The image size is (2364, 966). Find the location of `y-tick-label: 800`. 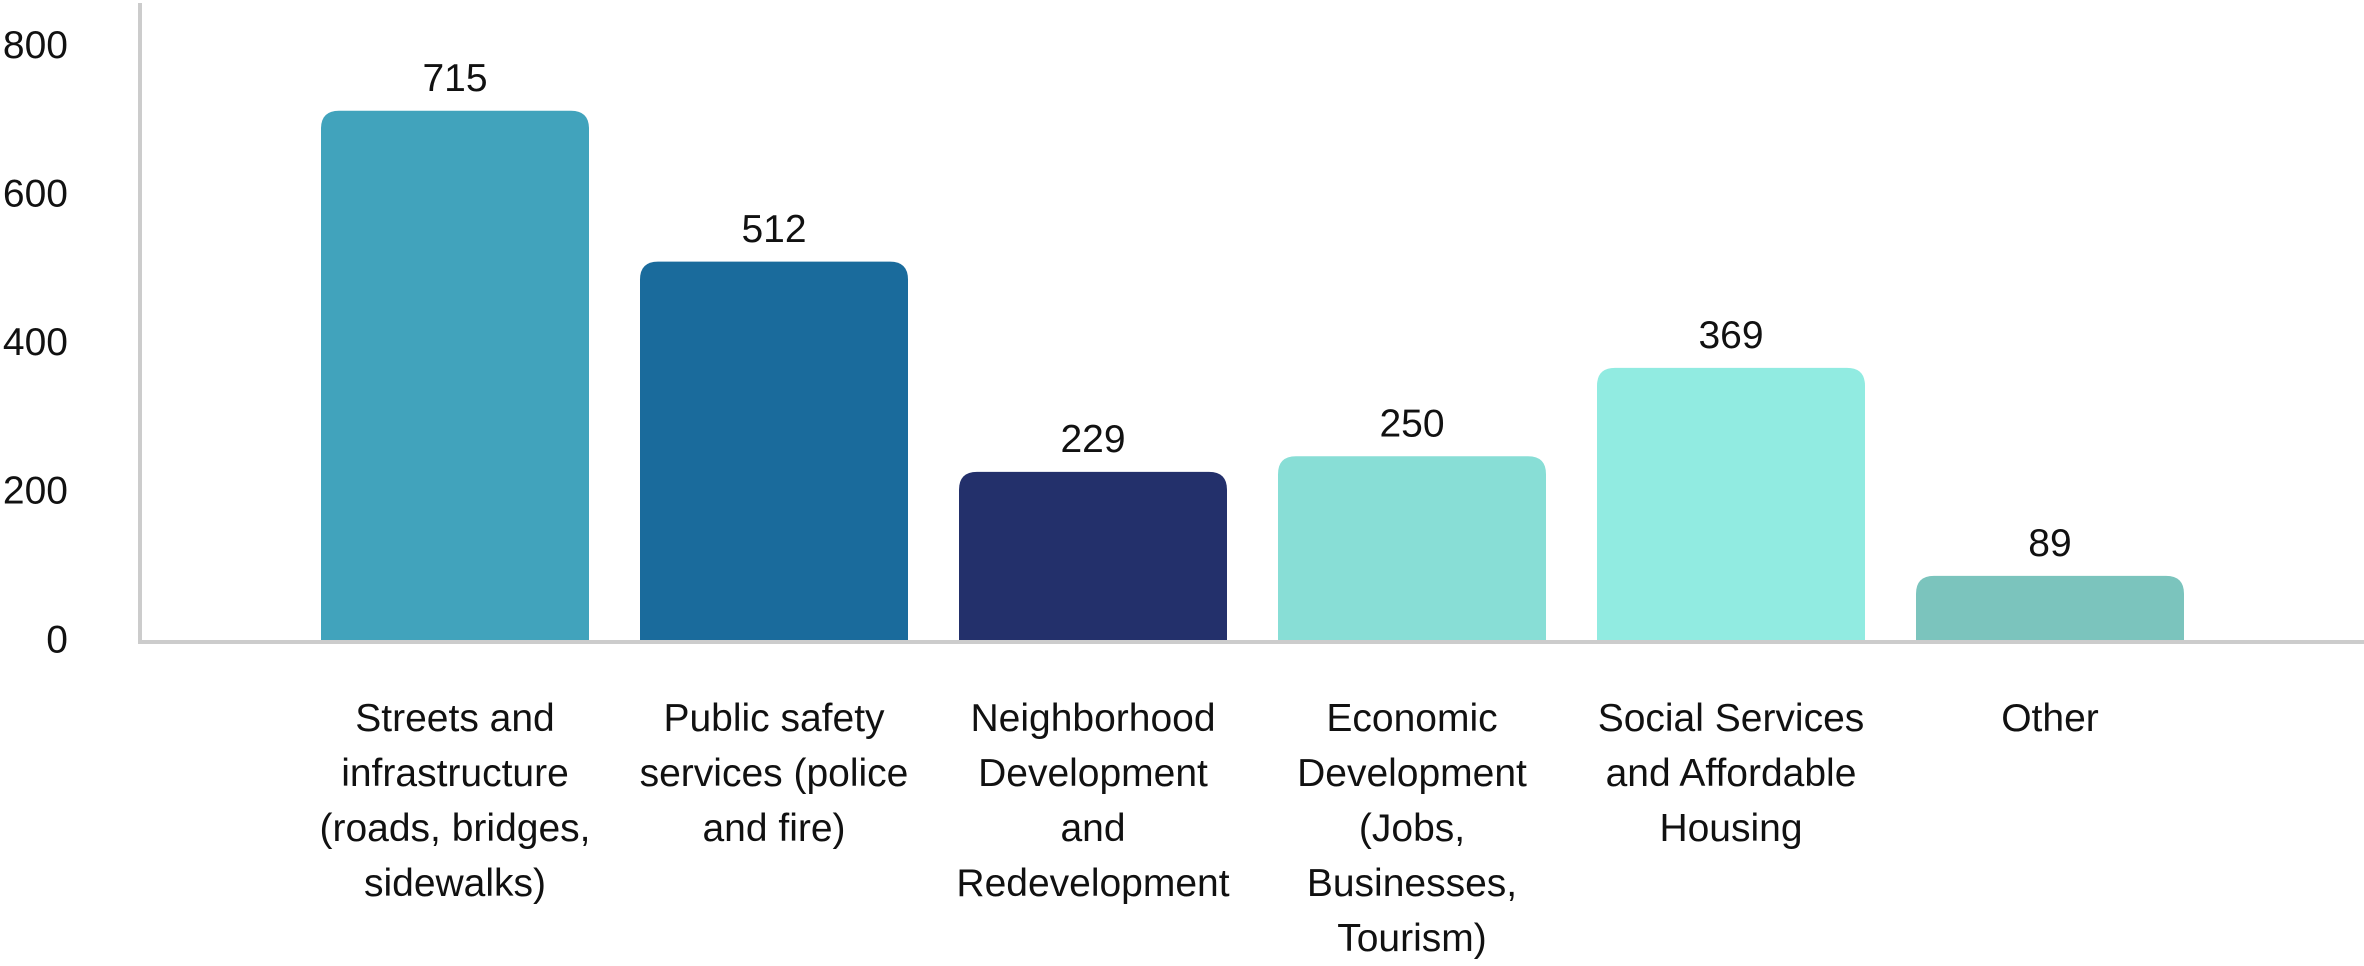

y-tick-label: 800 is located at coordinates (35, 45).